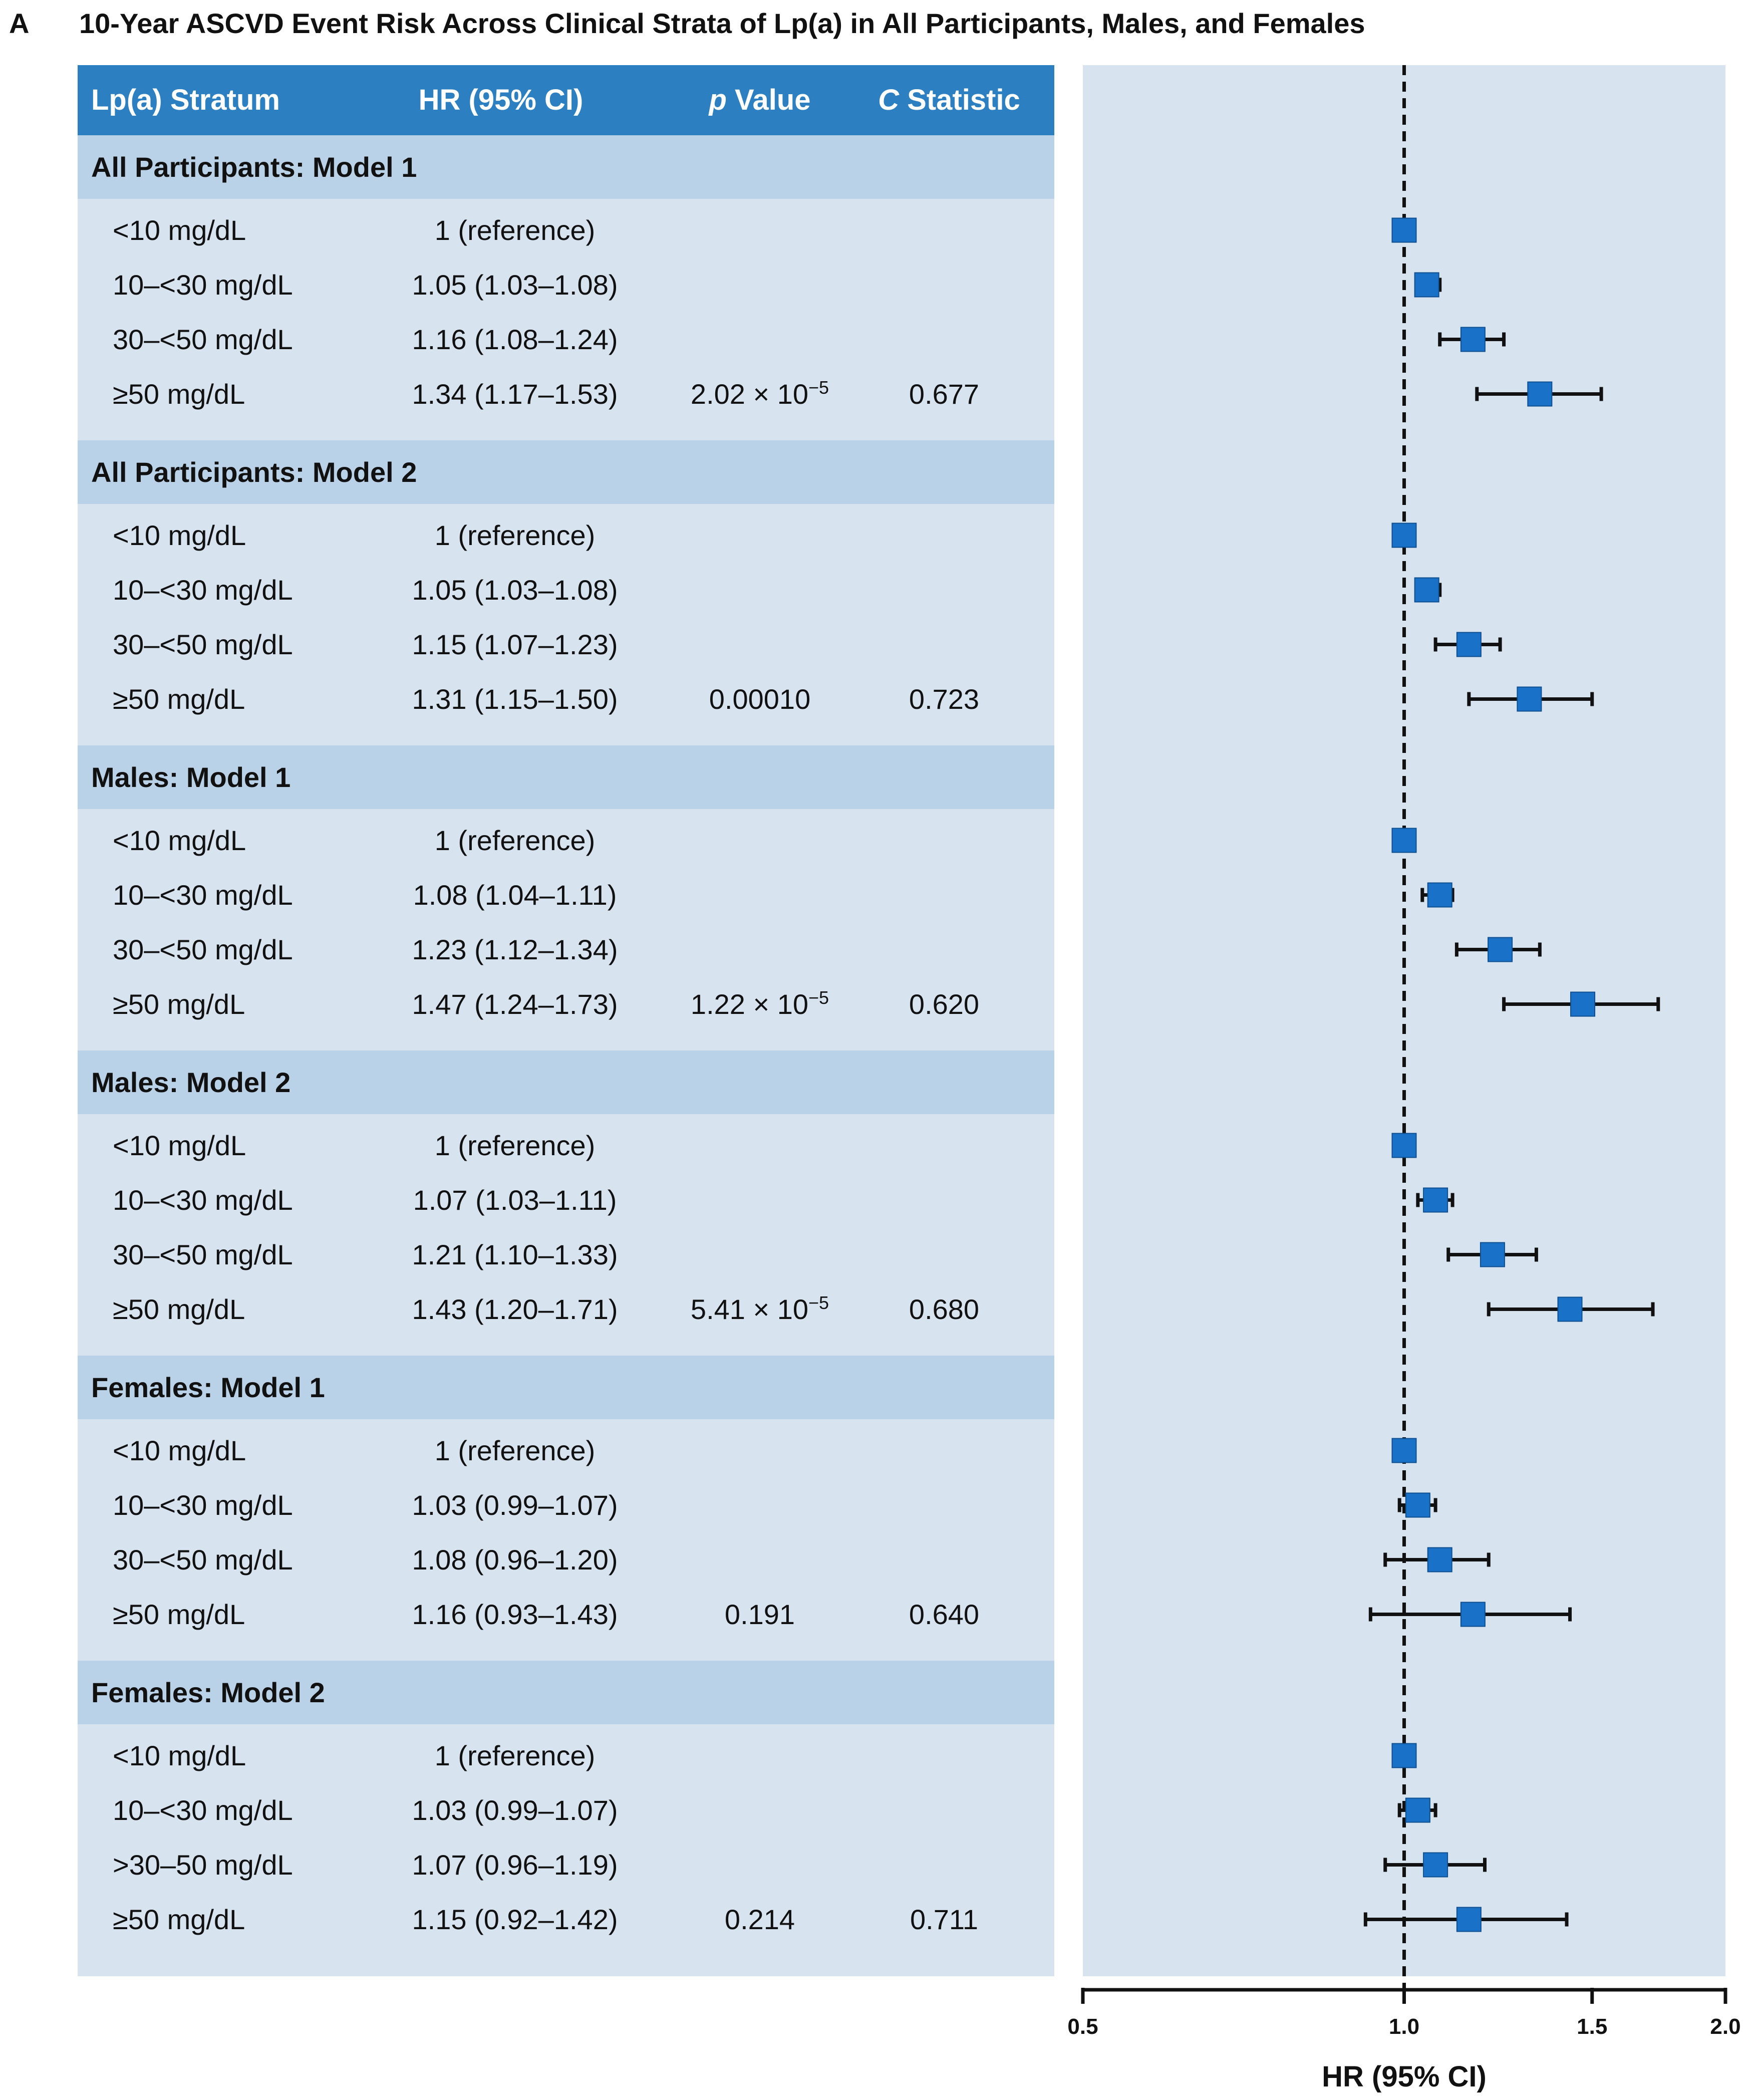 This screenshot has height=2100, width=1755. I want to click on c-statistic-cell: 0.677, so click(944, 394).